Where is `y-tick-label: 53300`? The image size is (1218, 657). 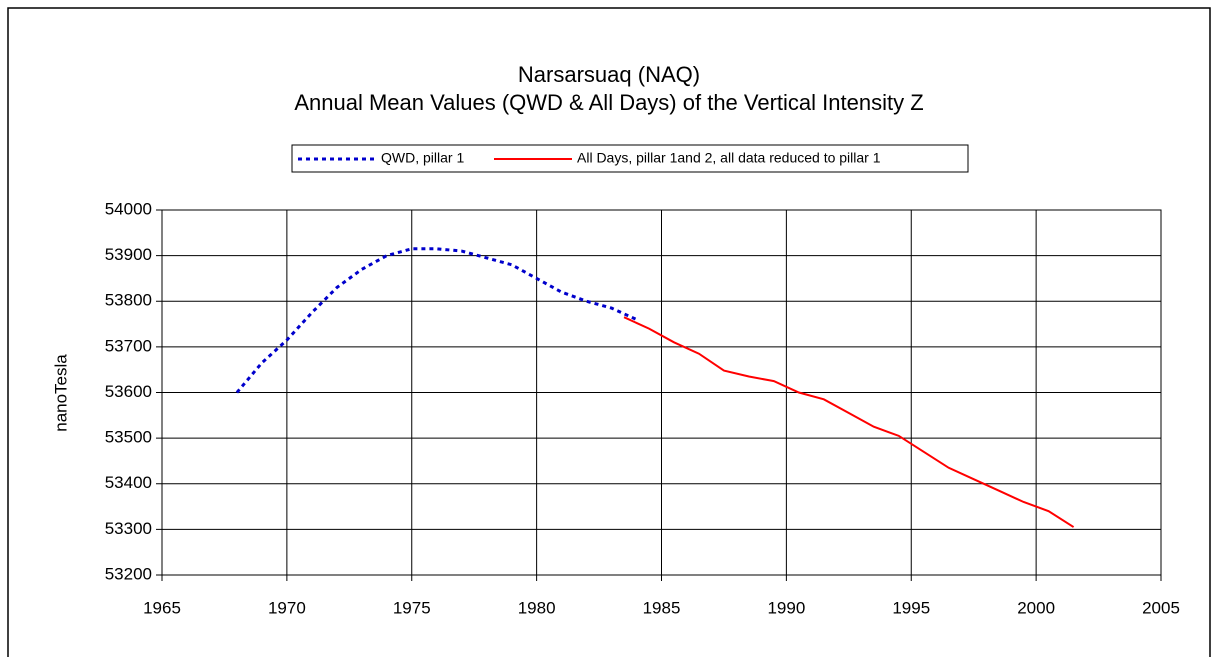 y-tick-label: 53300 is located at coordinates (128, 528).